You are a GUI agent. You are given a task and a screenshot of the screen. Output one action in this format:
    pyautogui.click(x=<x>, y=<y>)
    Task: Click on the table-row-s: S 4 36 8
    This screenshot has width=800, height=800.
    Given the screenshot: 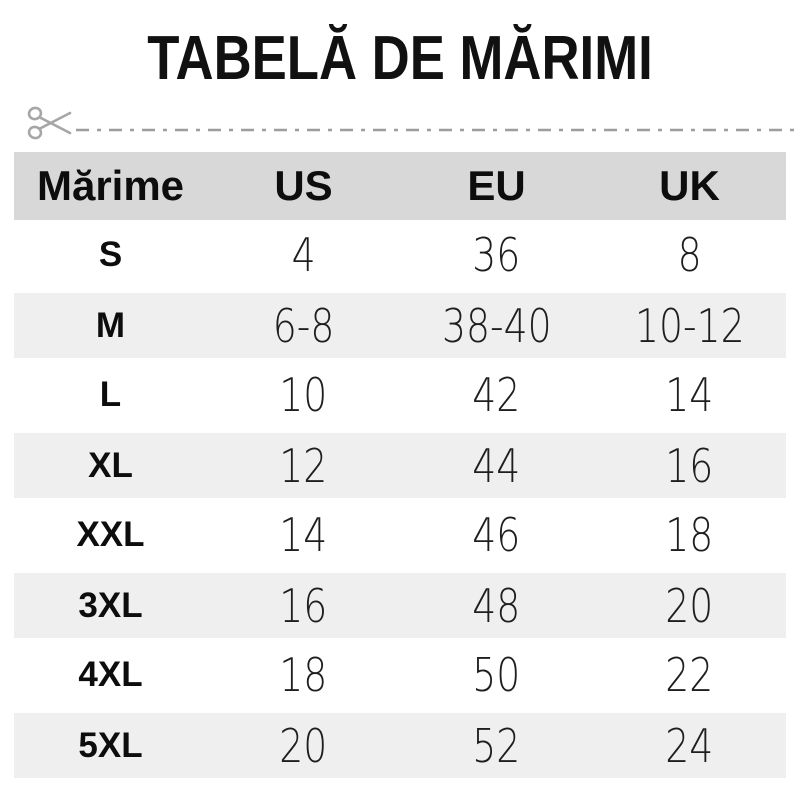 What is the action you would take?
    pyautogui.click(x=400, y=255)
    